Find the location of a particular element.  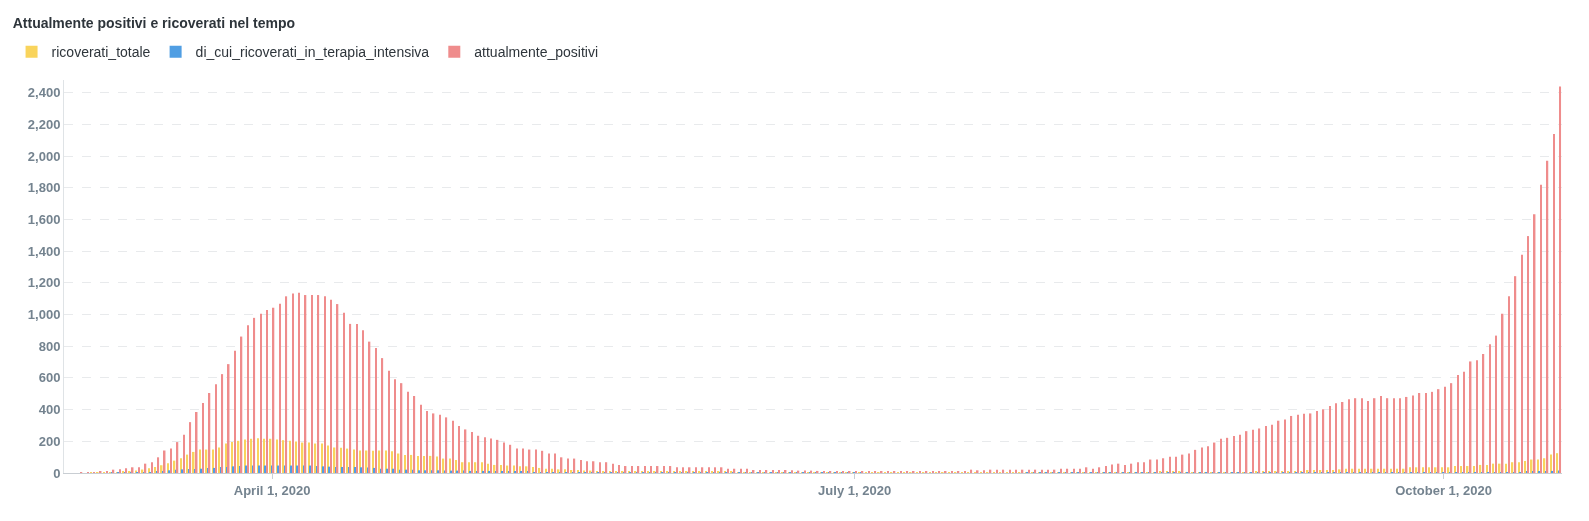

y-tick-label: 0 is located at coordinates (57, 473).